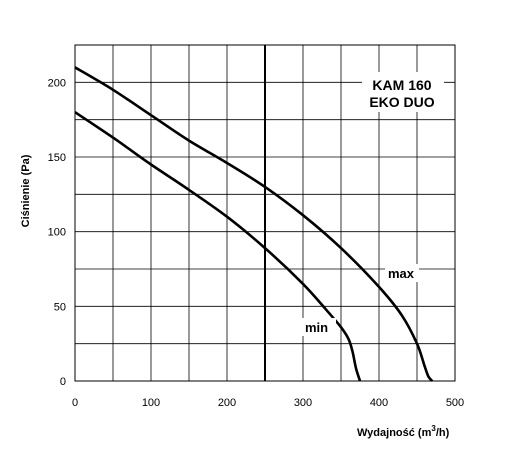 Image resolution: width=510 pixels, height=470 pixels. Describe the element at coordinates (57, 158) in the screenshot. I see `y-tick-label: 150` at that location.